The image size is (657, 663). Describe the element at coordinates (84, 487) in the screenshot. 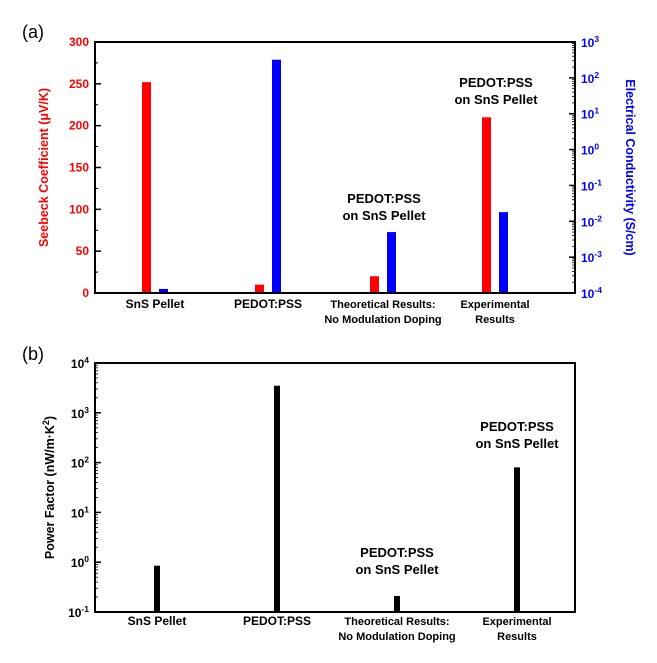

I see `panel-b-y-axis-ticks: 10⁻¹ 10⁰ 10¹ 10² 10³ 10⁴` at that location.